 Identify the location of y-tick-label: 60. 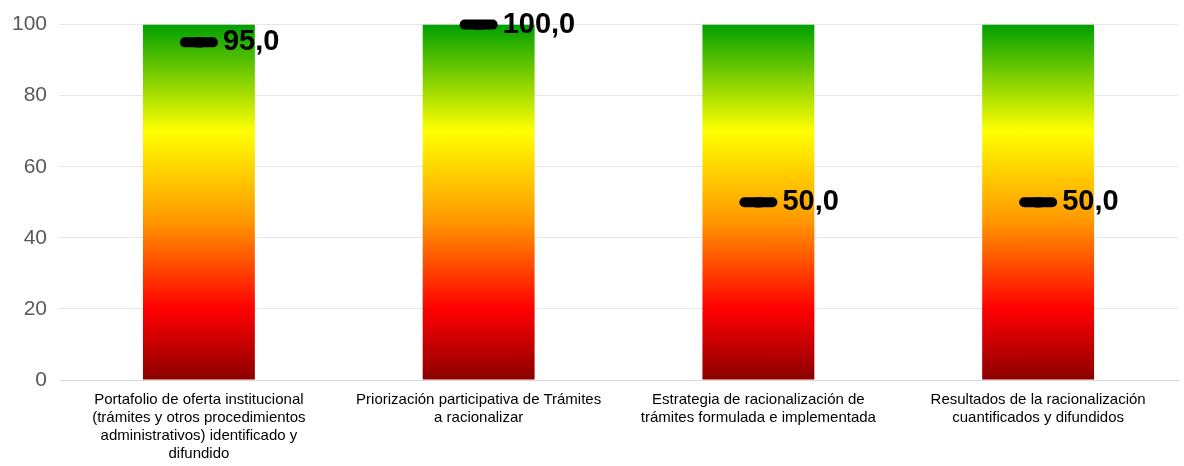
(35, 165).